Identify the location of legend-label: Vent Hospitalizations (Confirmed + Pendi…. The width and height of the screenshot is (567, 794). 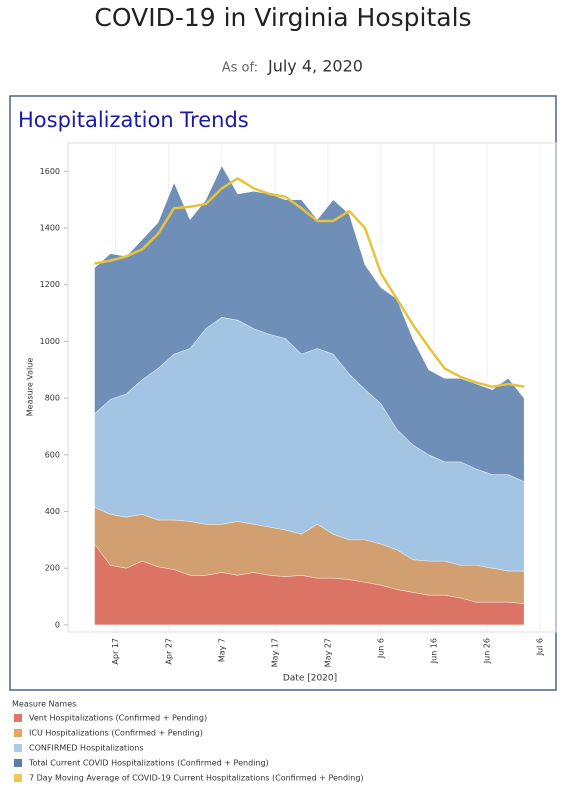
(118, 718).